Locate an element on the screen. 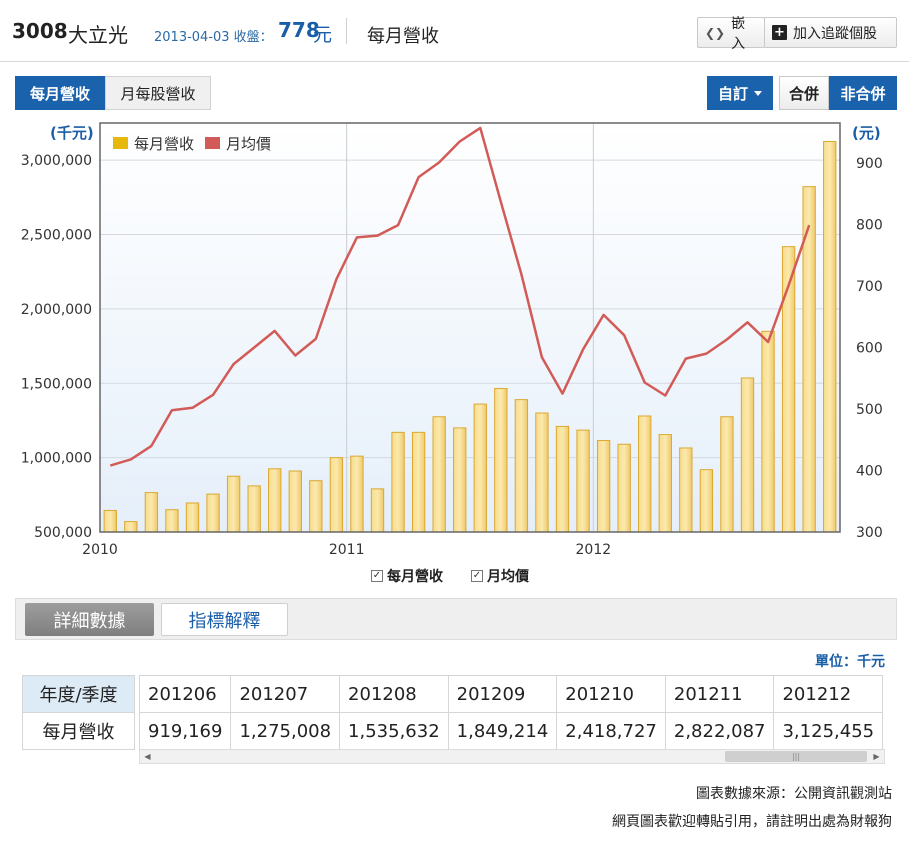 Image resolution: width=909 pixels, height=847 pixels. left-axis-tick-label: 500,000 is located at coordinates (63, 533).